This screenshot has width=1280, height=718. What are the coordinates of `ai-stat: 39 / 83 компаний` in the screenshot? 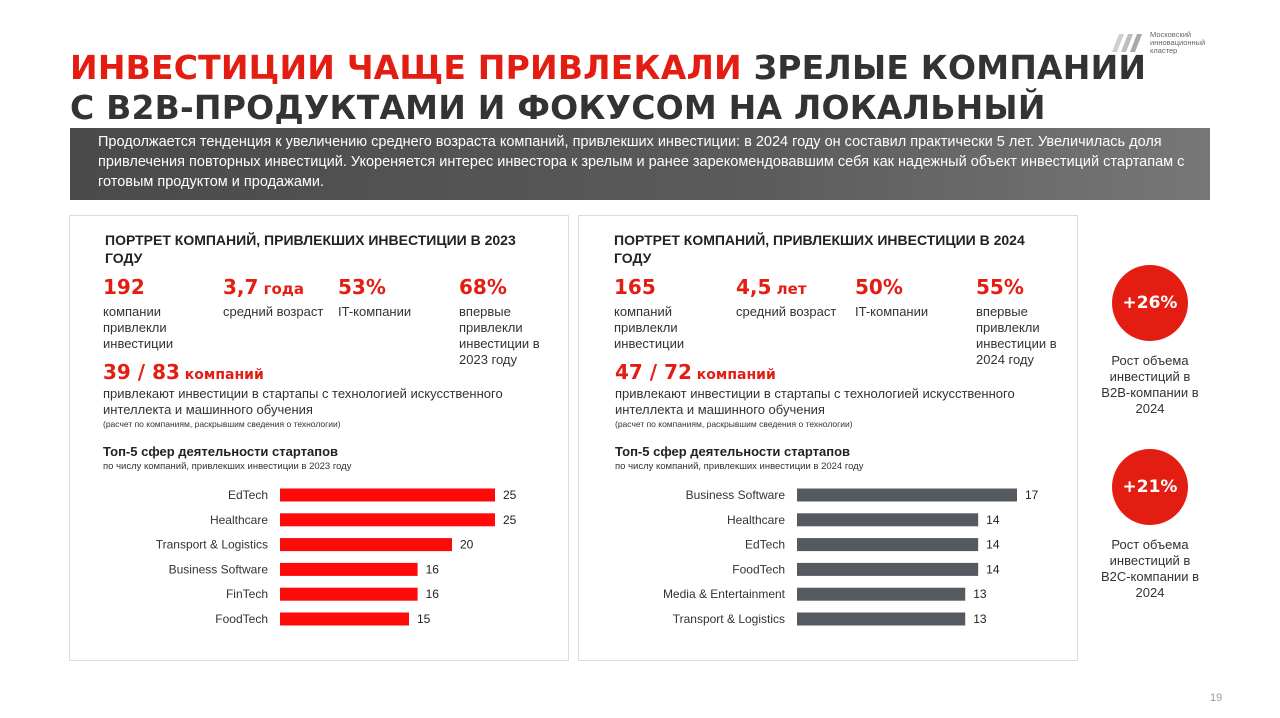 It's located at (183, 372).